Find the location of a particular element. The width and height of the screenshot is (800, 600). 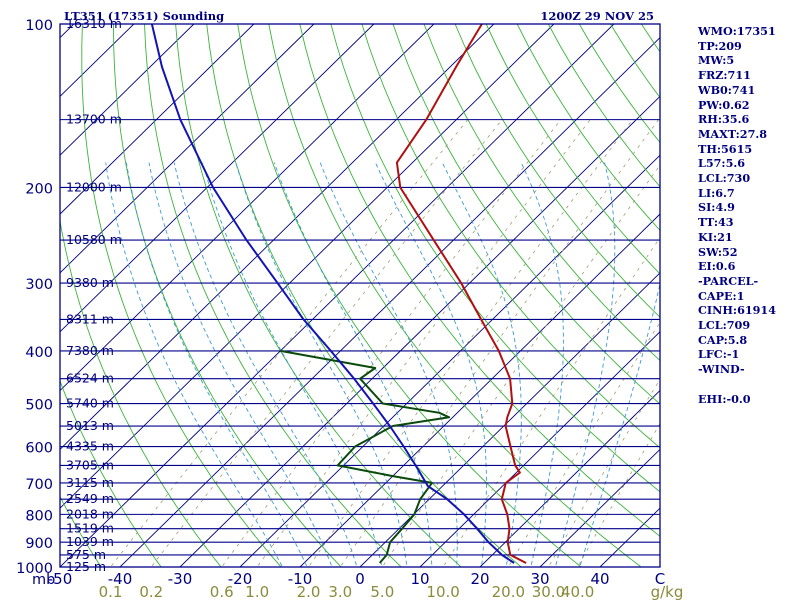

mixing-ratio-tick-label: 2.0 is located at coordinates (309, 591).